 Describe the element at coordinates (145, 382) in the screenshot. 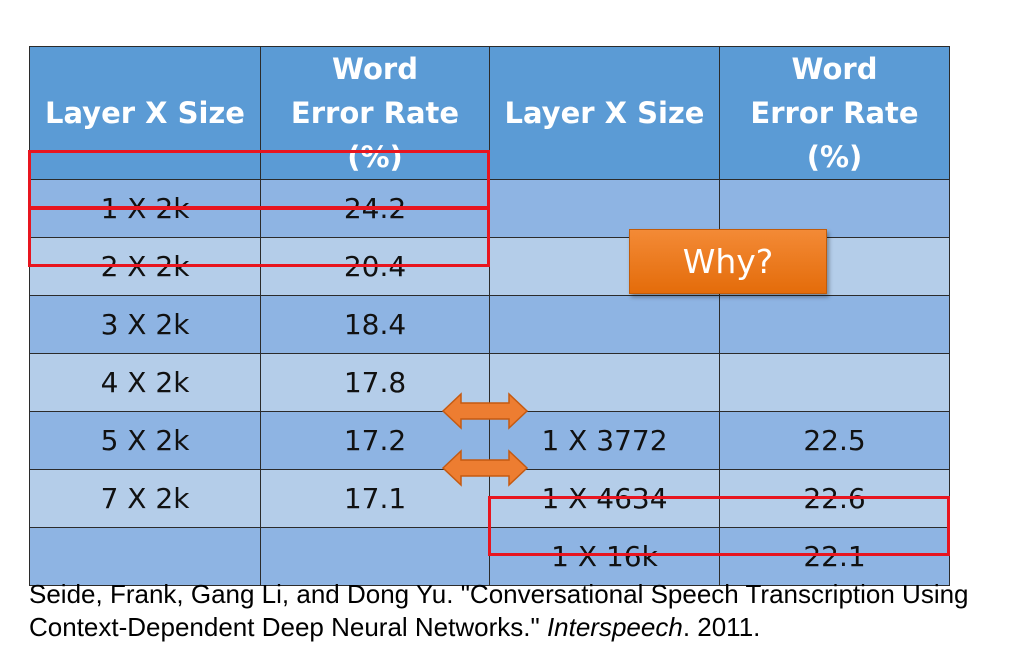

I see `table-cell: 4 X 2k` at that location.